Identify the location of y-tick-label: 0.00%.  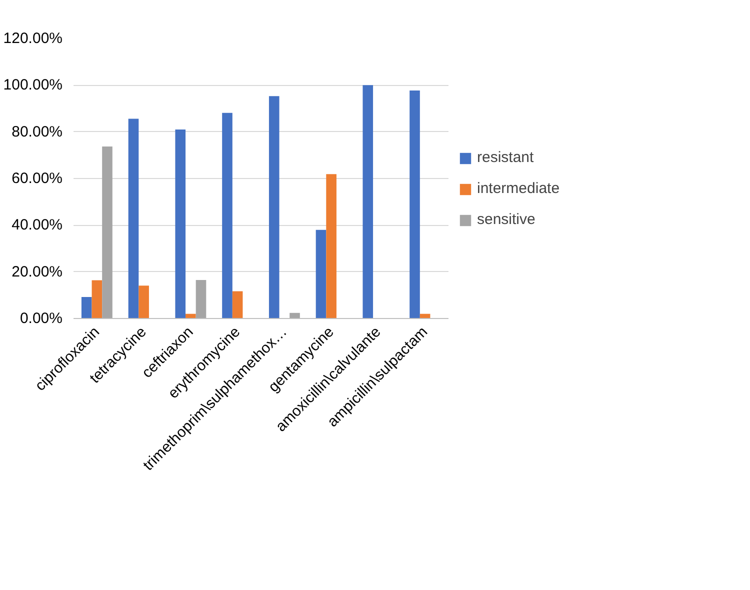
(41, 318).